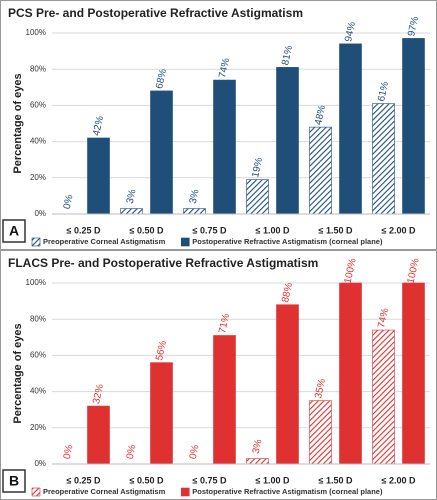 The height and width of the screenshot is (500, 437). What do you see at coordinates (320, 115) in the screenshot?
I see `value-label: 48%` at bounding box center [320, 115].